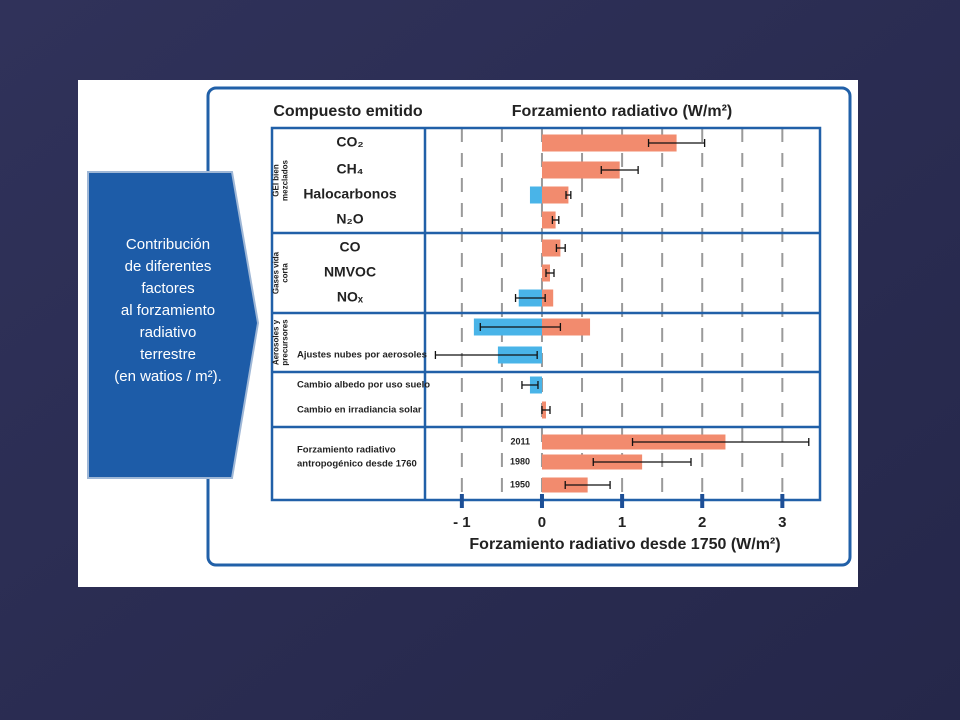  I want to click on group-label-line: precursores, so click(285, 342).